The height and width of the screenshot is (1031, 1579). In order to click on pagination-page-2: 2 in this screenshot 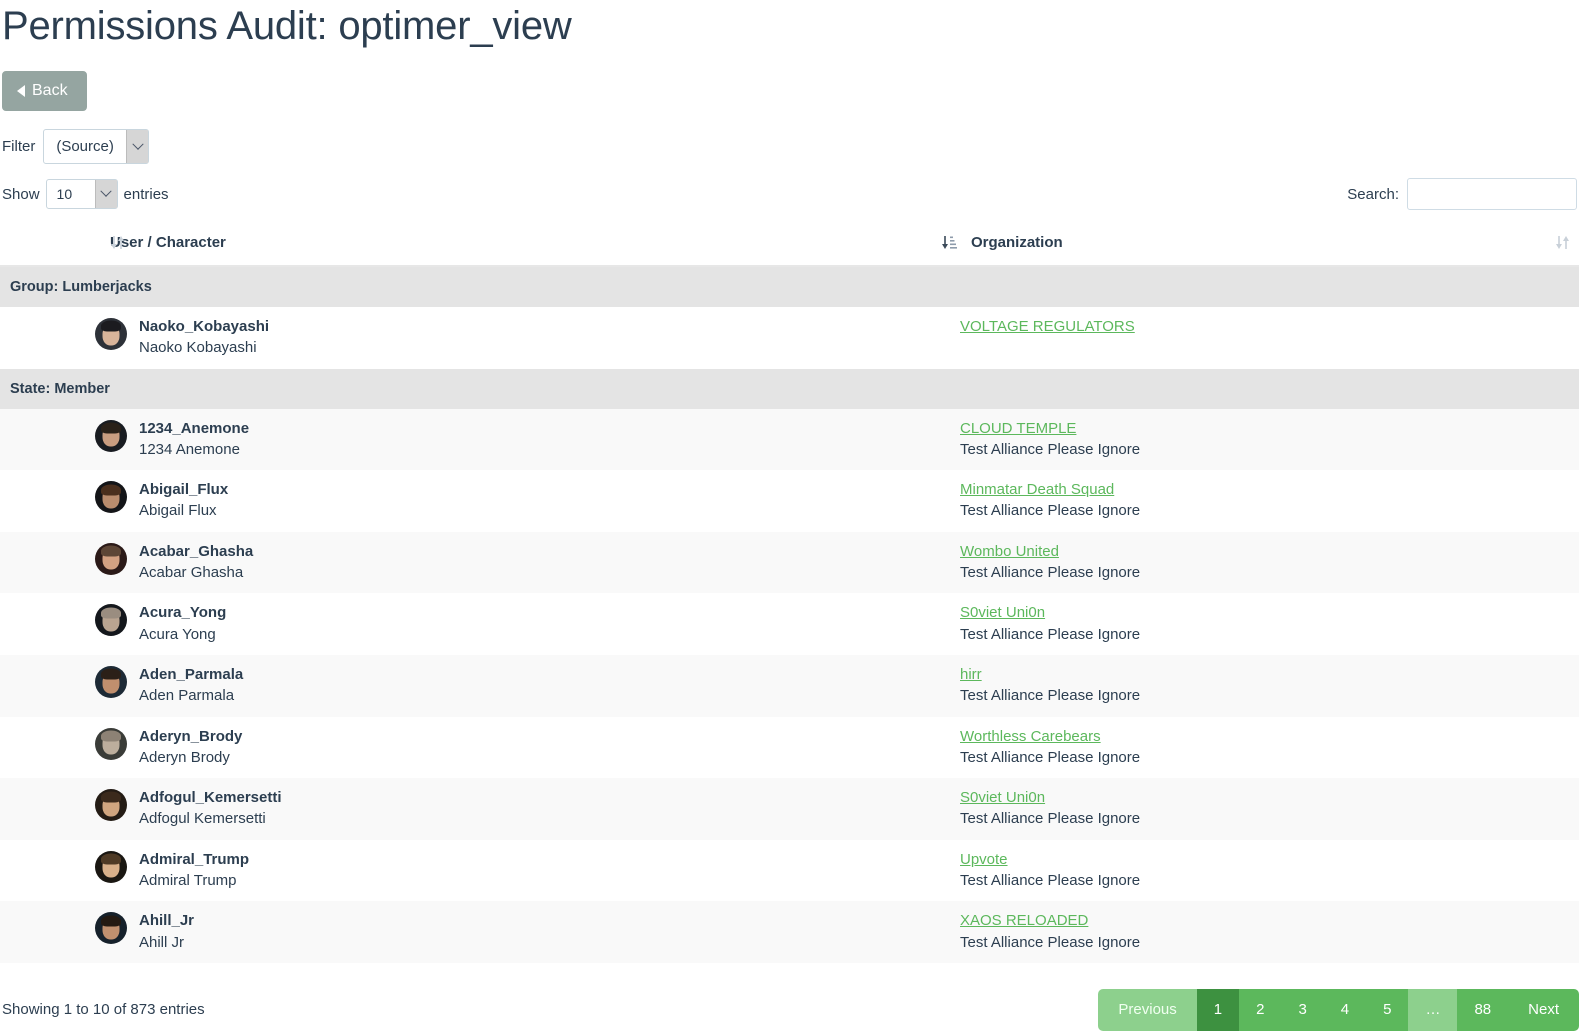, I will do `click(1260, 1009)`.